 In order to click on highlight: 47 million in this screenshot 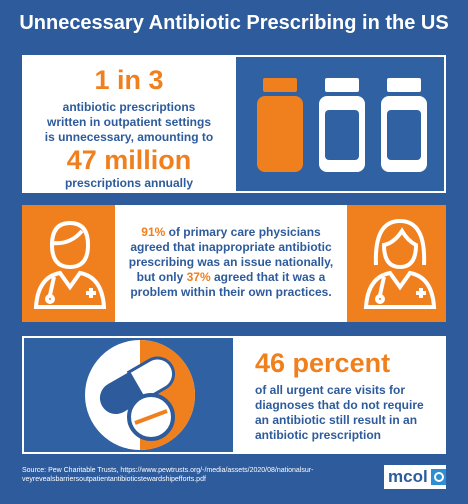, I will do `click(129, 160)`.